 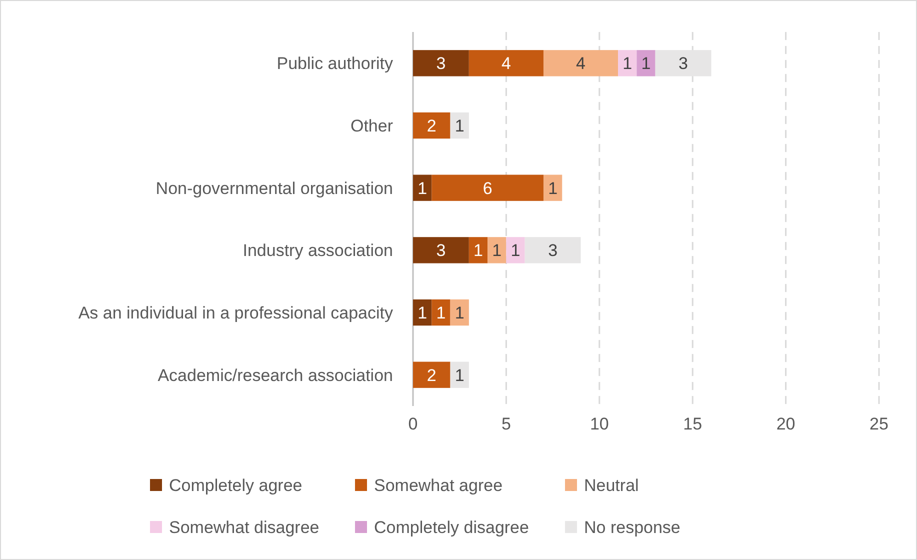 I want to click on y-tick-label: Industry association, so click(x=317, y=250).